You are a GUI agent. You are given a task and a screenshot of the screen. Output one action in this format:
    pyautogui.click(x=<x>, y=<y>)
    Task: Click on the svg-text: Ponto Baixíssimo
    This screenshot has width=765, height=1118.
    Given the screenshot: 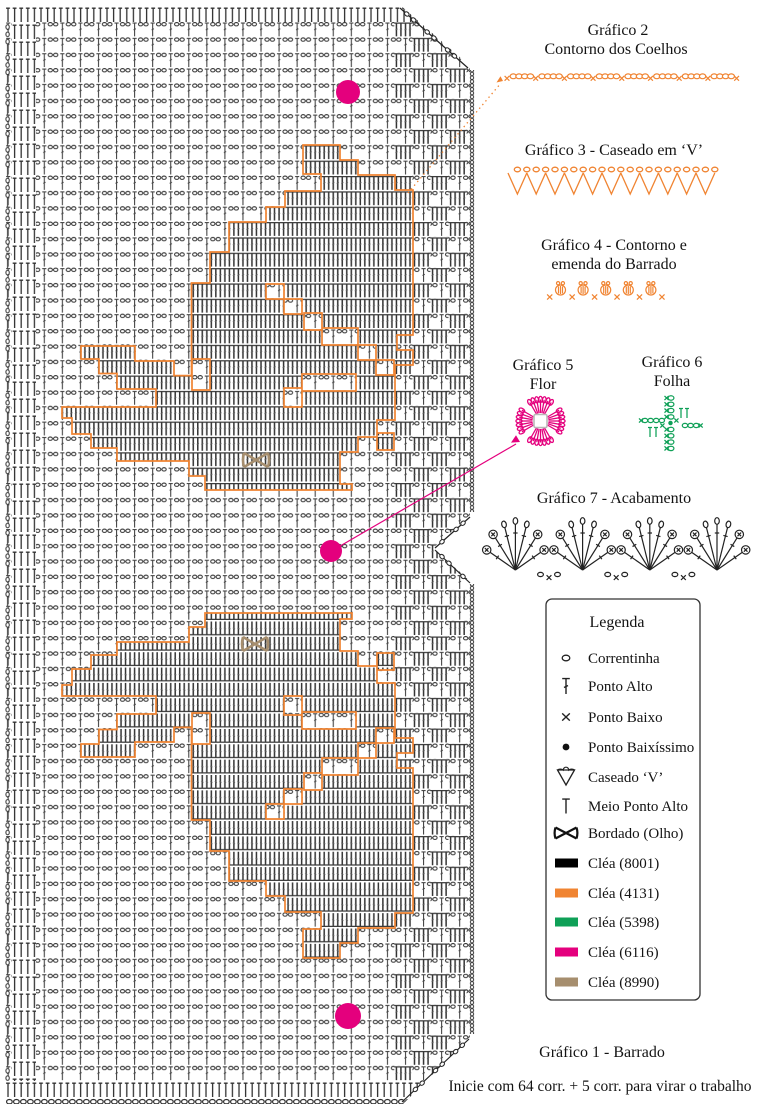 What is the action you would take?
    pyautogui.click(x=641, y=748)
    